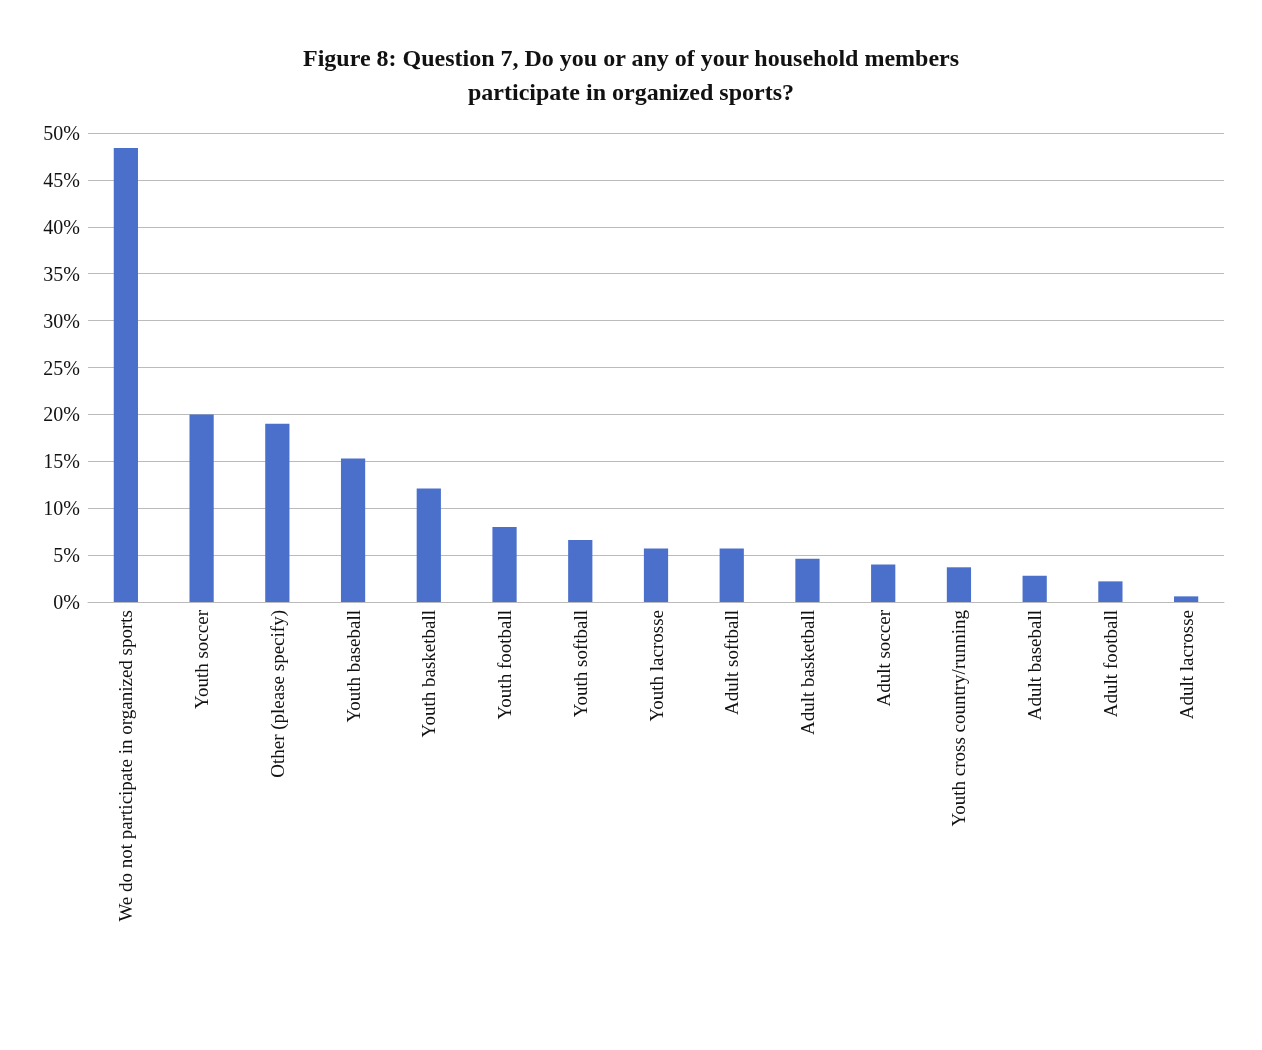 The width and height of the screenshot is (1262, 1050). Describe the element at coordinates (66, 602) in the screenshot. I see `y-tick-label: 0%` at that location.